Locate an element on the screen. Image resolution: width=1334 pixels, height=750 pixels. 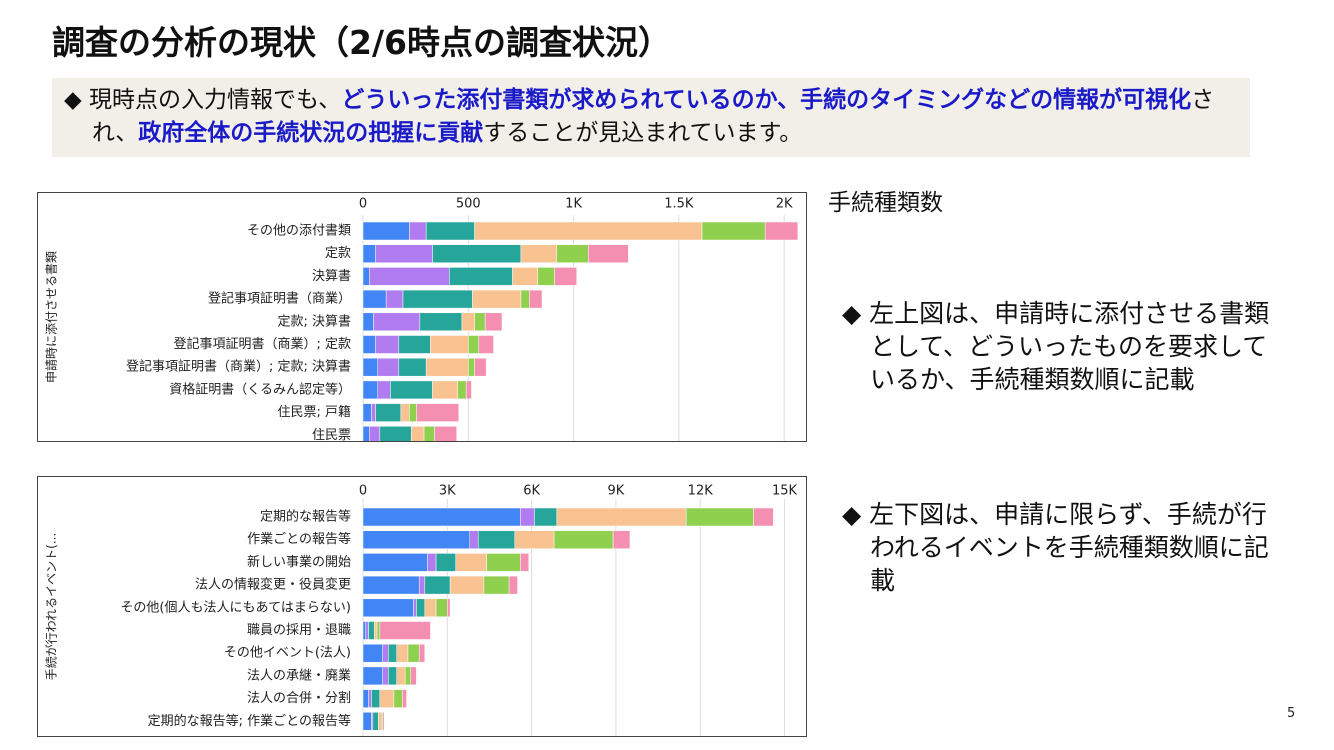
x-tick-label: 1K is located at coordinates (573, 204).